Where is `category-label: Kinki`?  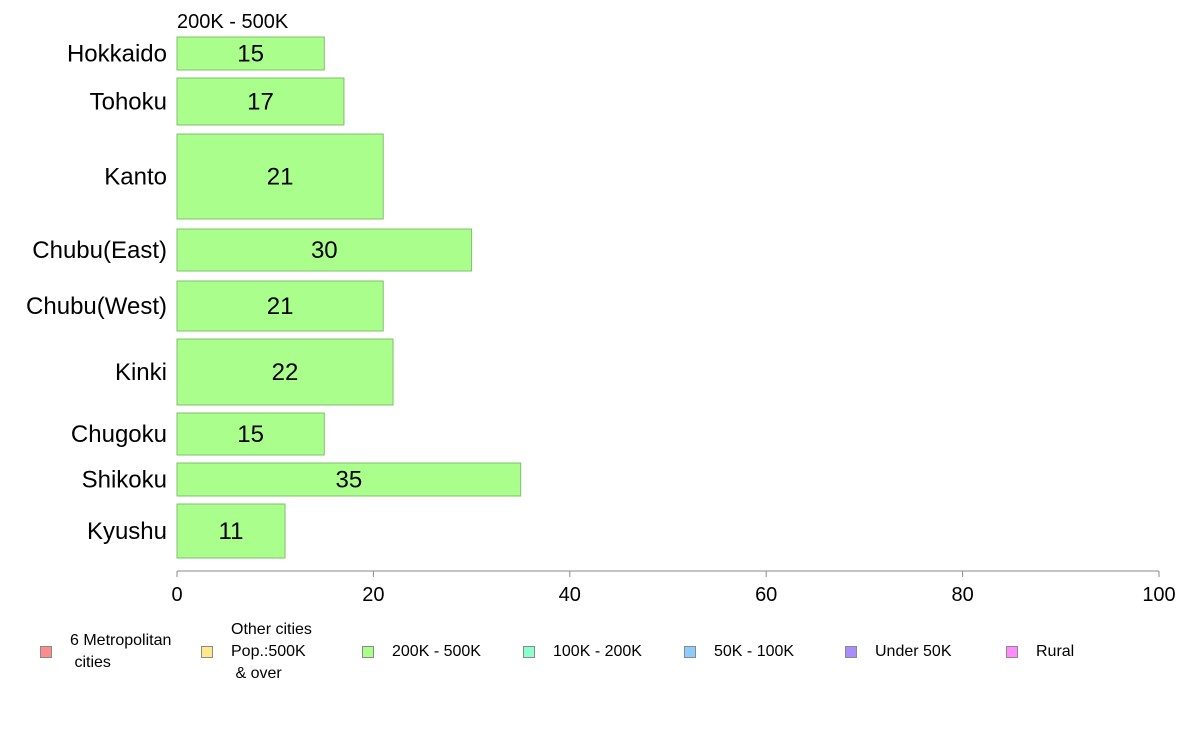 category-label: Kinki is located at coordinates (141, 372).